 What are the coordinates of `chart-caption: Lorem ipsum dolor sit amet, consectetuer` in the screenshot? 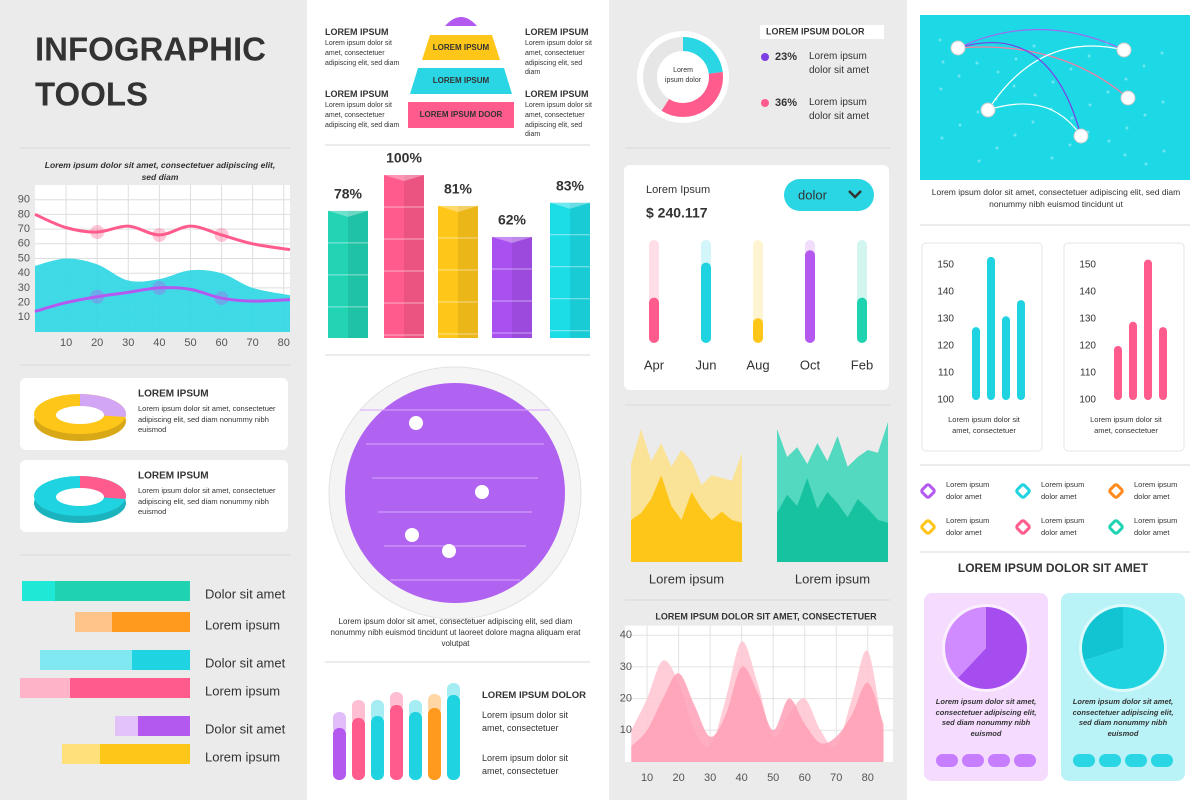 It's located at (1126, 425).